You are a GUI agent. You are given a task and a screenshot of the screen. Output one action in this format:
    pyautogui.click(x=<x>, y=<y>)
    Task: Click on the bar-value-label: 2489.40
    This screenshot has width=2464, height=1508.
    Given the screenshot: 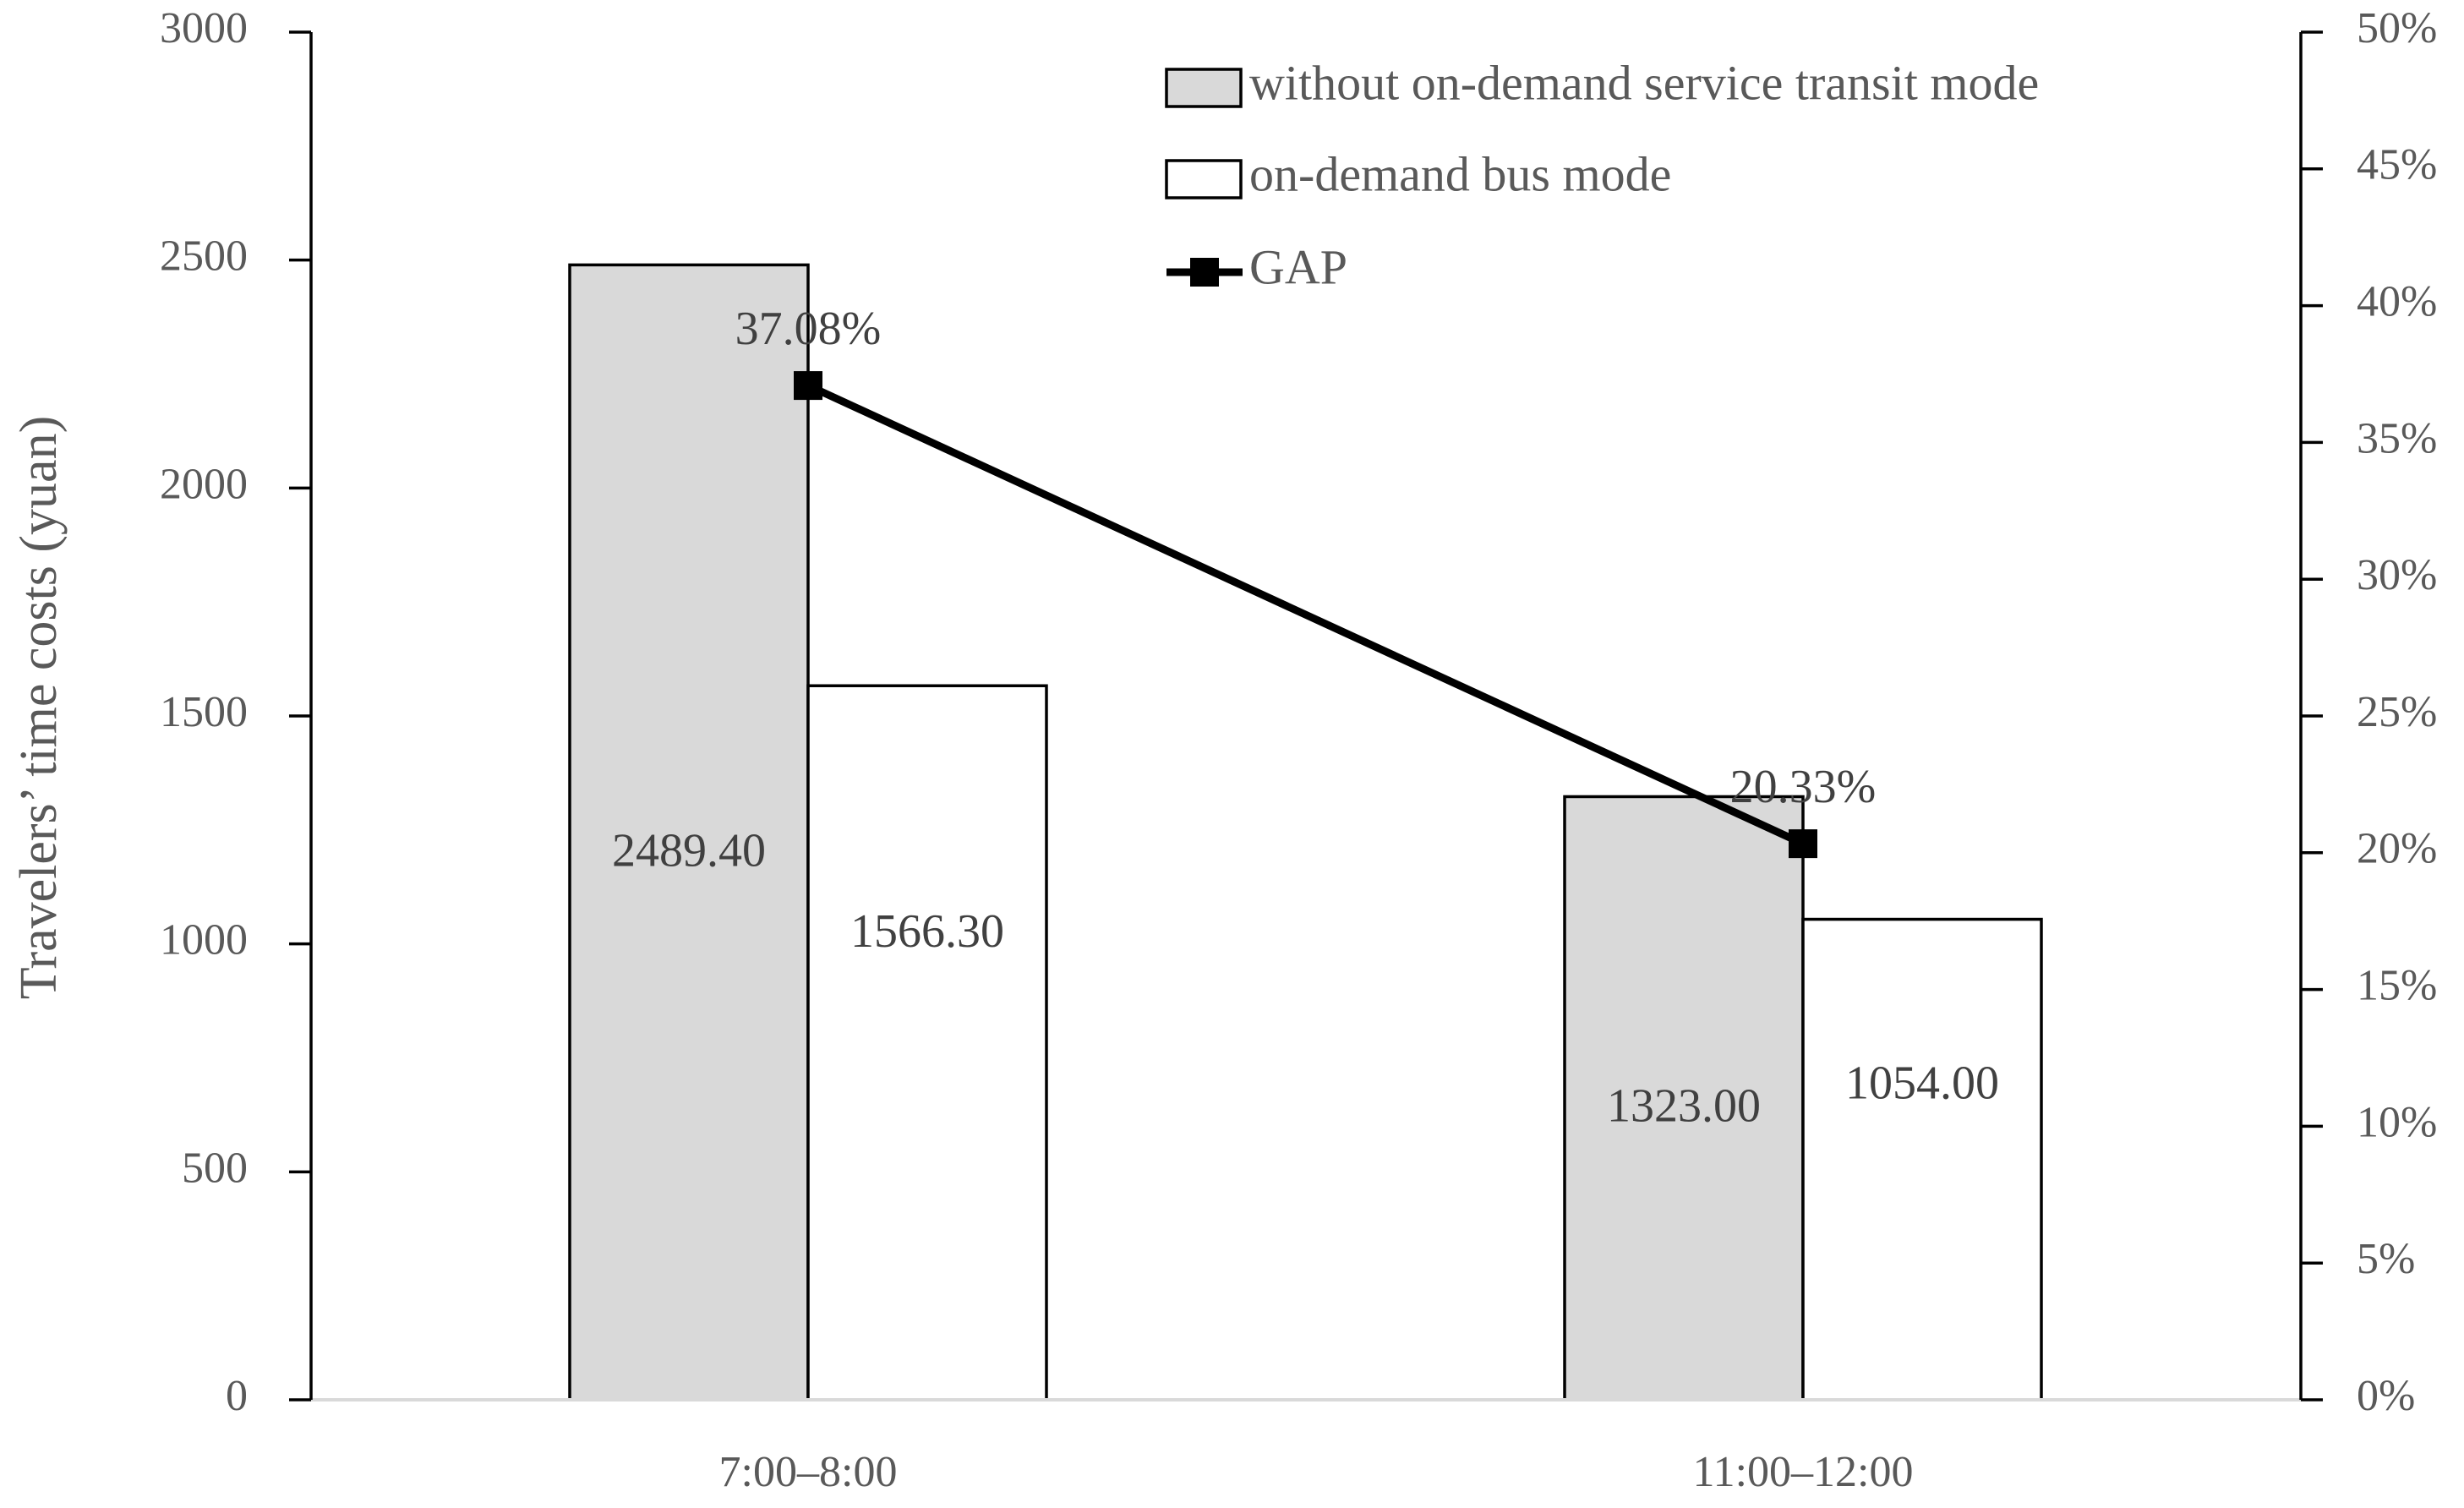 What is the action you would take?
    pyautogui.click(x=689, y=850)
    